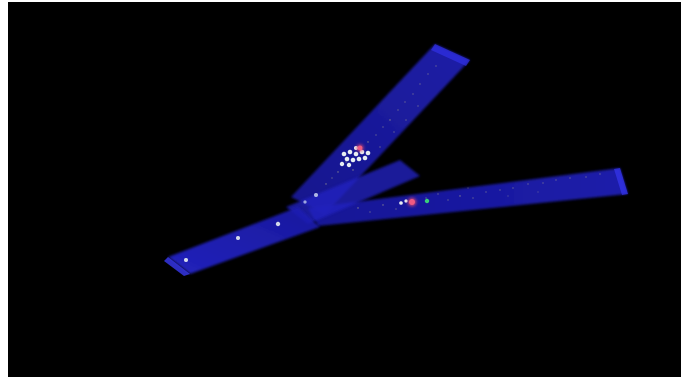  What do you see at coordinates (414, 202) in the screenshot?
I see `particle-cluster-right` at bounding box center [414, 202].